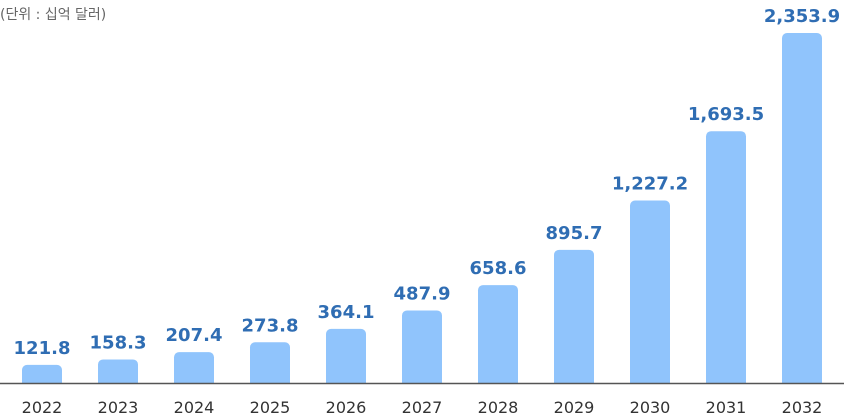 This screenshot has width=844, height=419. What do you see at coordinates (346, 312) in the screenshot?
I see `value-label-2026: 364.1` at bounding box center [346, 312].